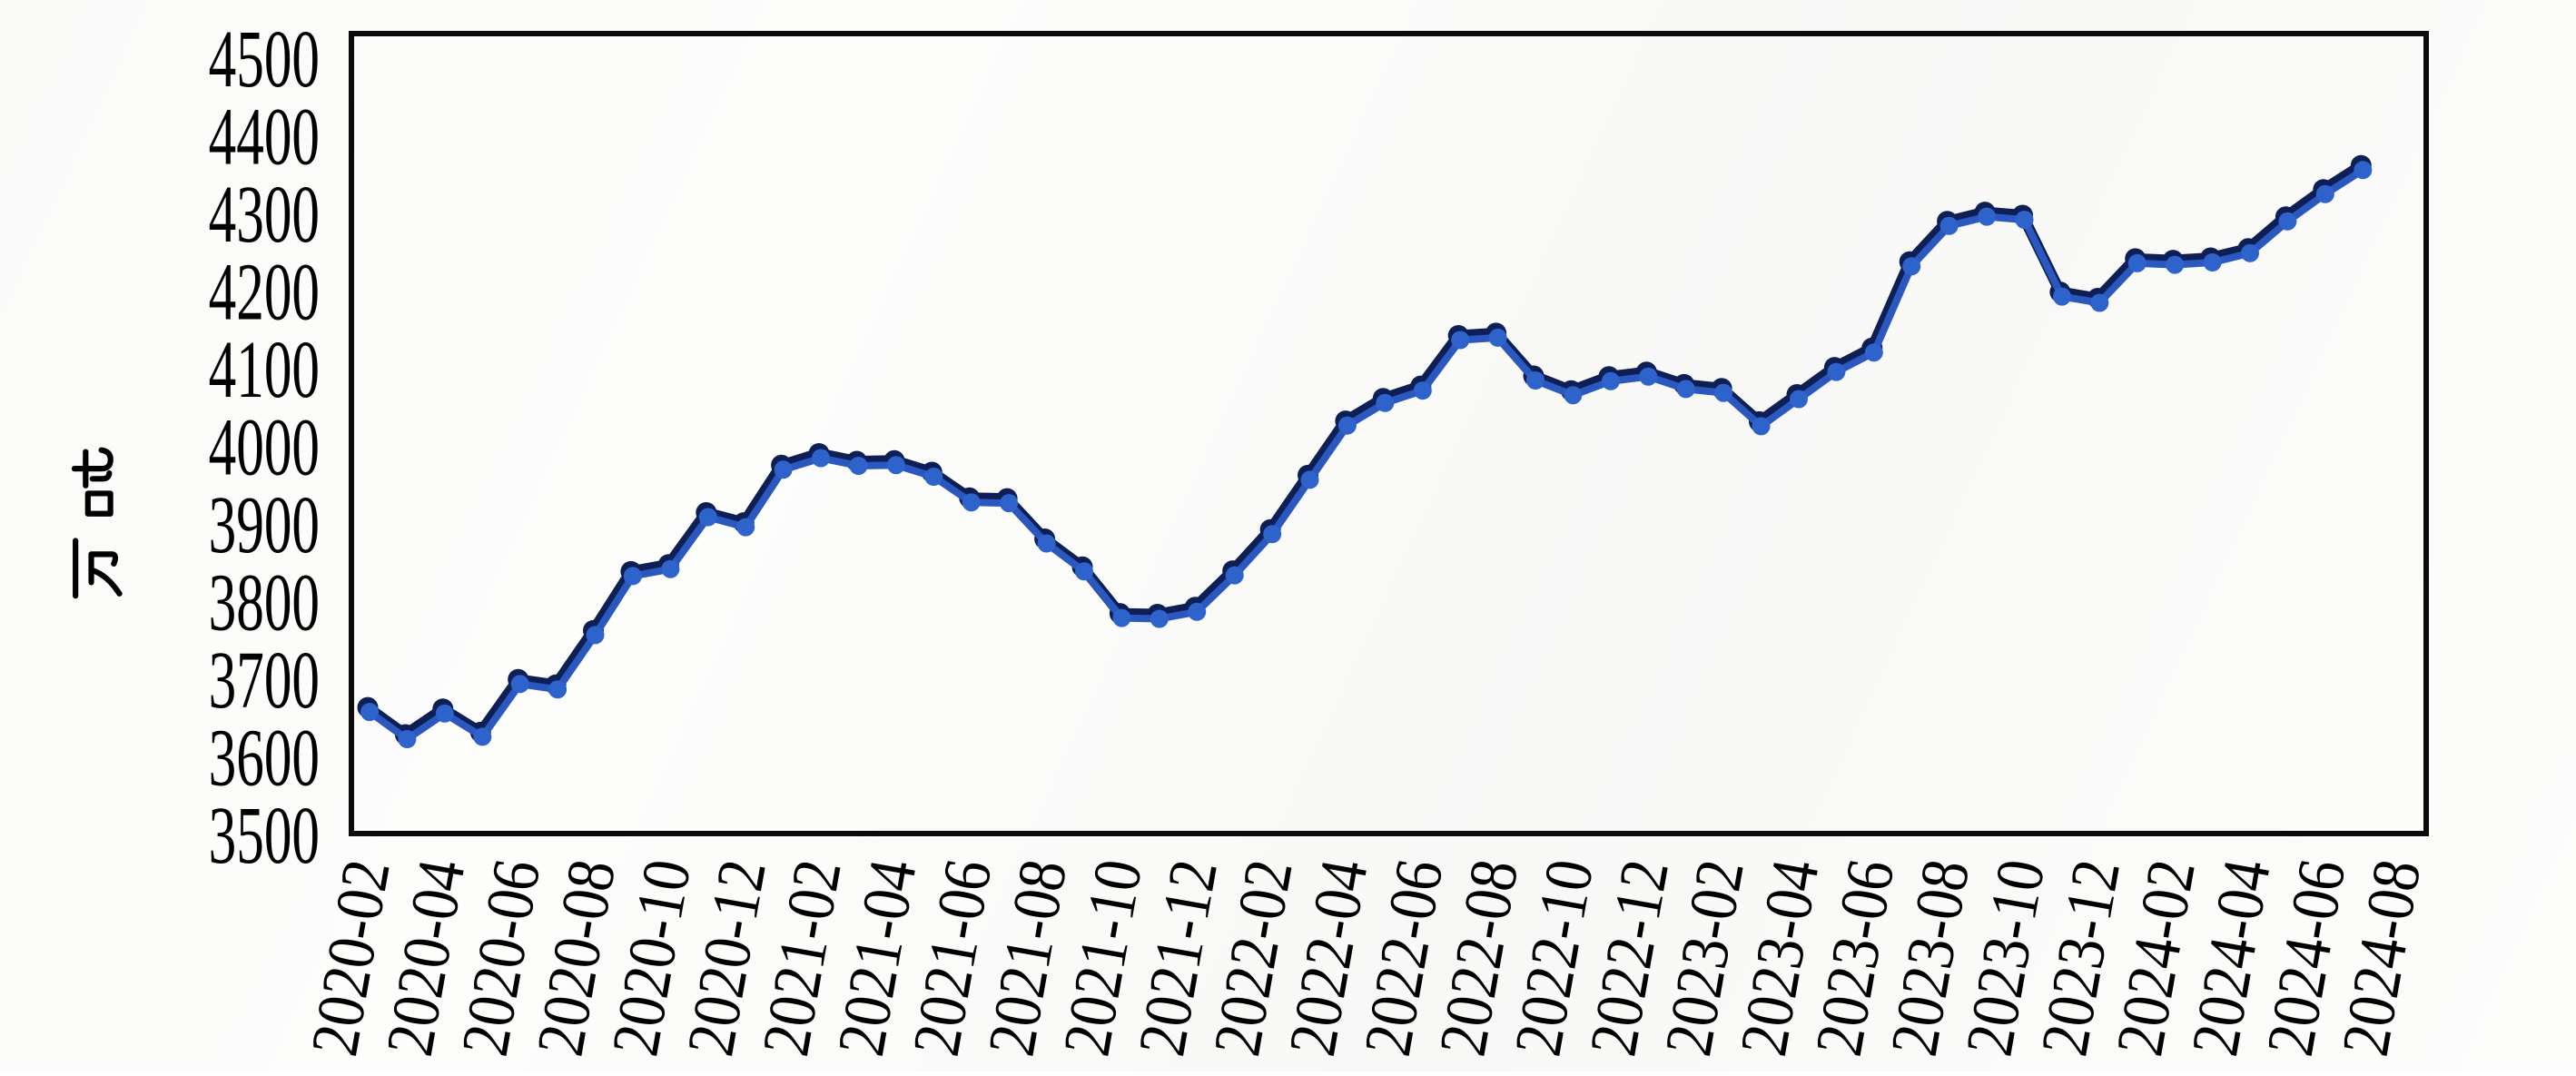  I want to click on y-tick-label: 4500, so click(264, 58).